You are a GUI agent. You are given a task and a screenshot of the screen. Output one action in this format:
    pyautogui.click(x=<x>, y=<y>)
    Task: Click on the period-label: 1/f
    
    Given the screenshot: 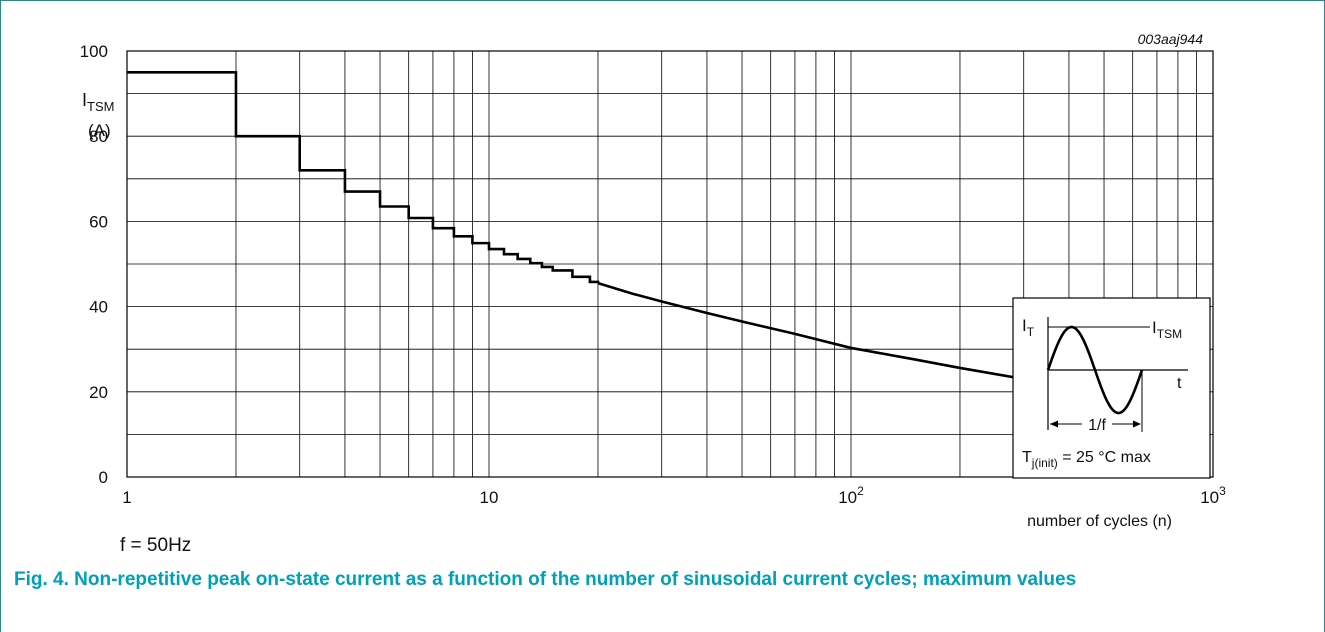 What is the action you would take?
    pyautogui.click(x=1097, y=425)
    